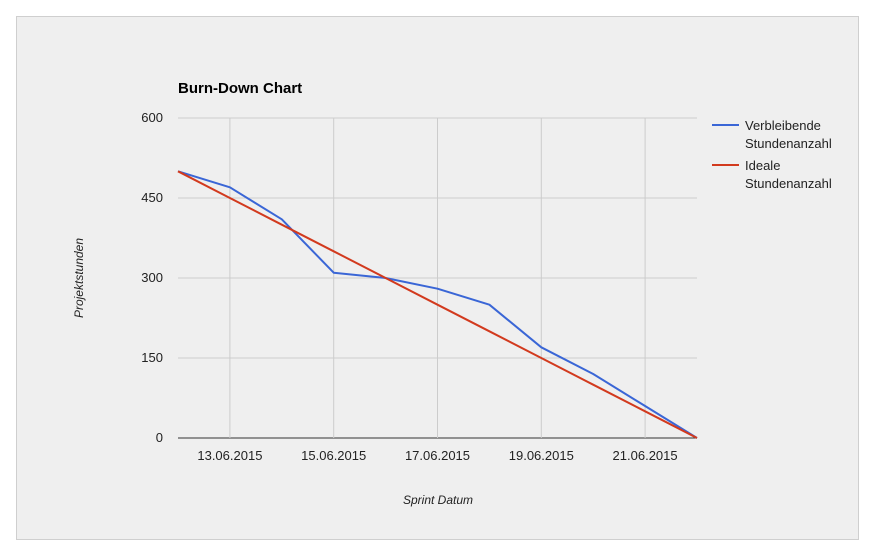 The width and height of the screenshot is (882, 560). I want to click on legend-label: Verbleibende, so click(783, 125).